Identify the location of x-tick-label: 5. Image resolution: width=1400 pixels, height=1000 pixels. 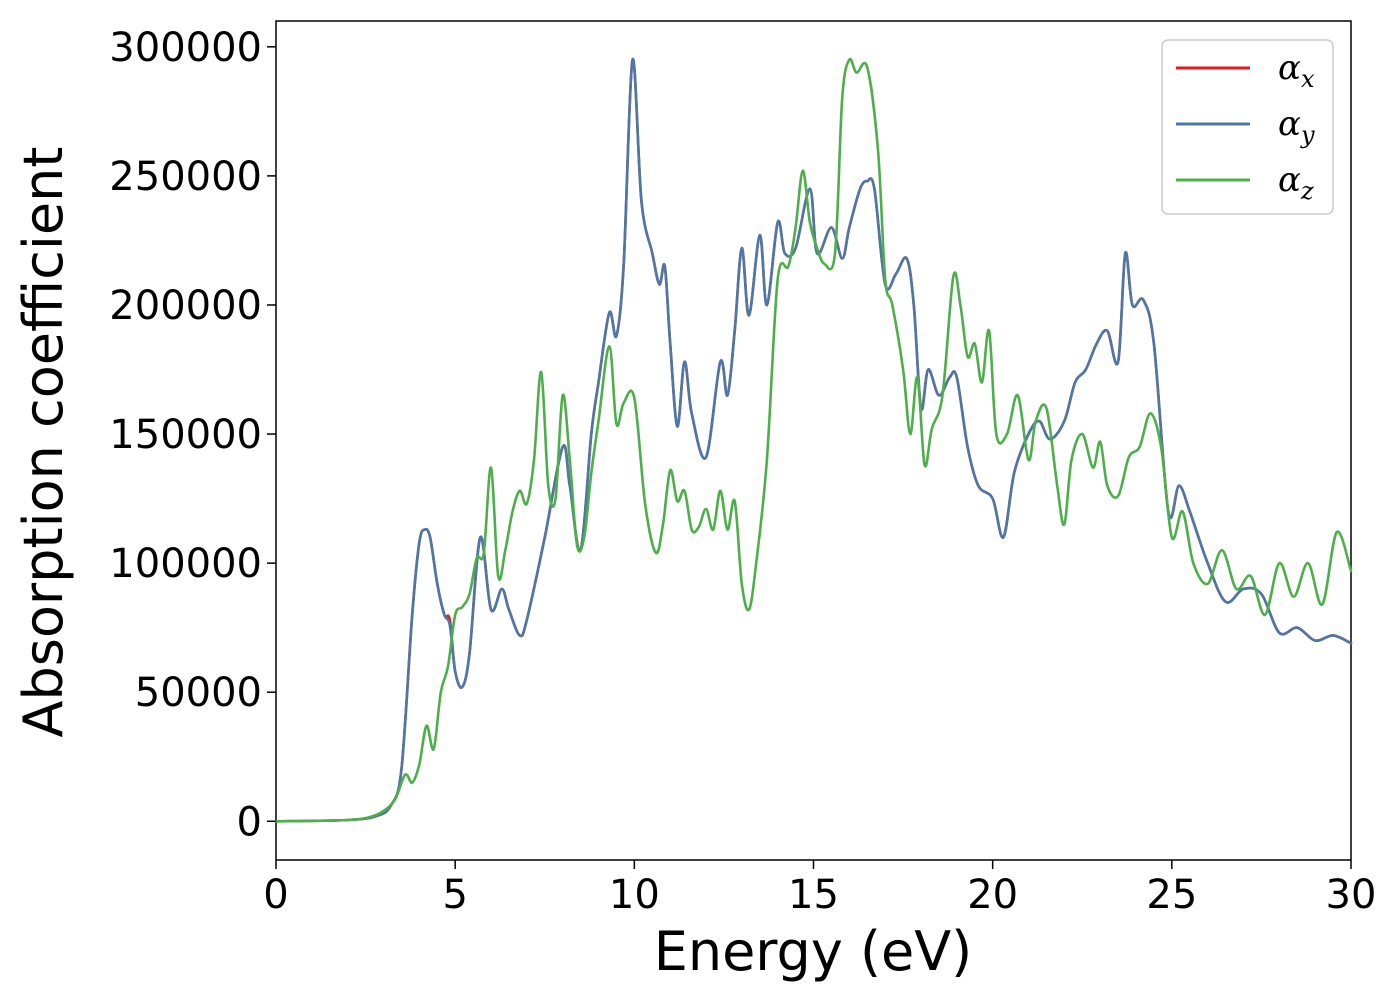
(454, 895).